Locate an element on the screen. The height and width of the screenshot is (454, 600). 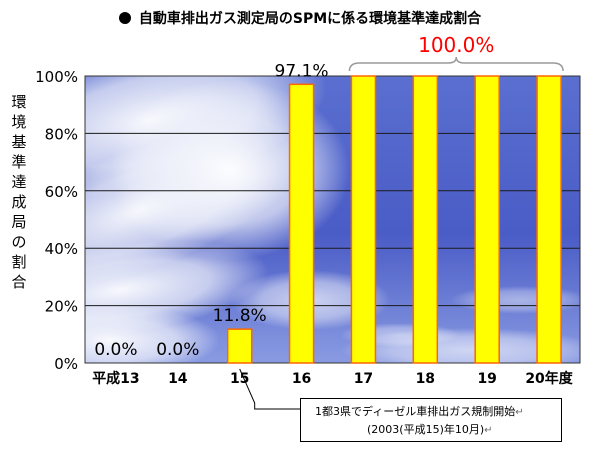
y-tick-label: 100% is located at coordinates (56, 77).